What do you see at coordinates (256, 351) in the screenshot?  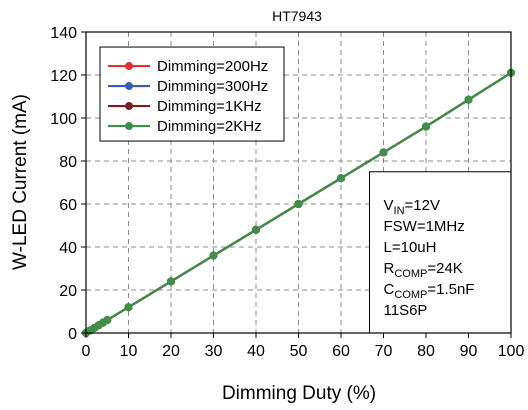 I see `x-tick-label: 40` at bounding box center [256, 351].